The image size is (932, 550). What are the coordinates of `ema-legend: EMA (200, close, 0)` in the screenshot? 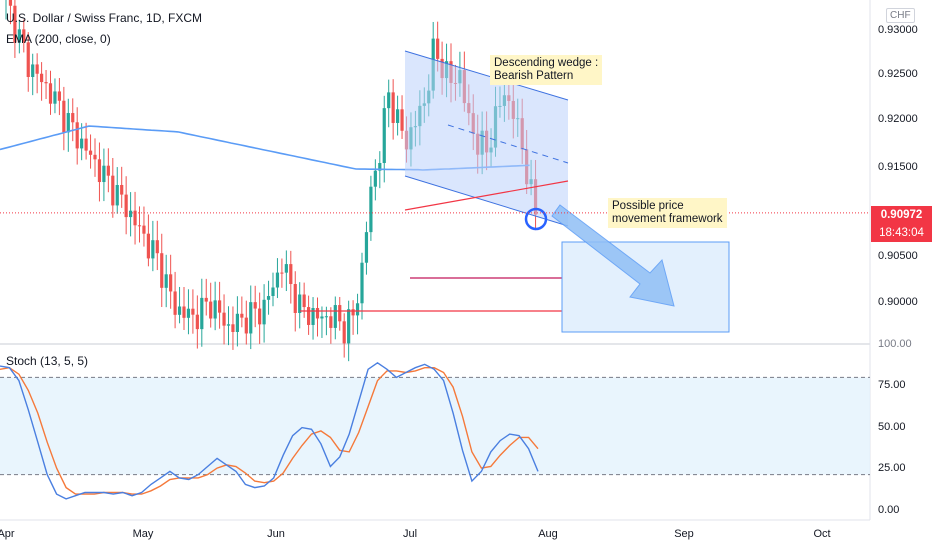 It's located at (58, 39).